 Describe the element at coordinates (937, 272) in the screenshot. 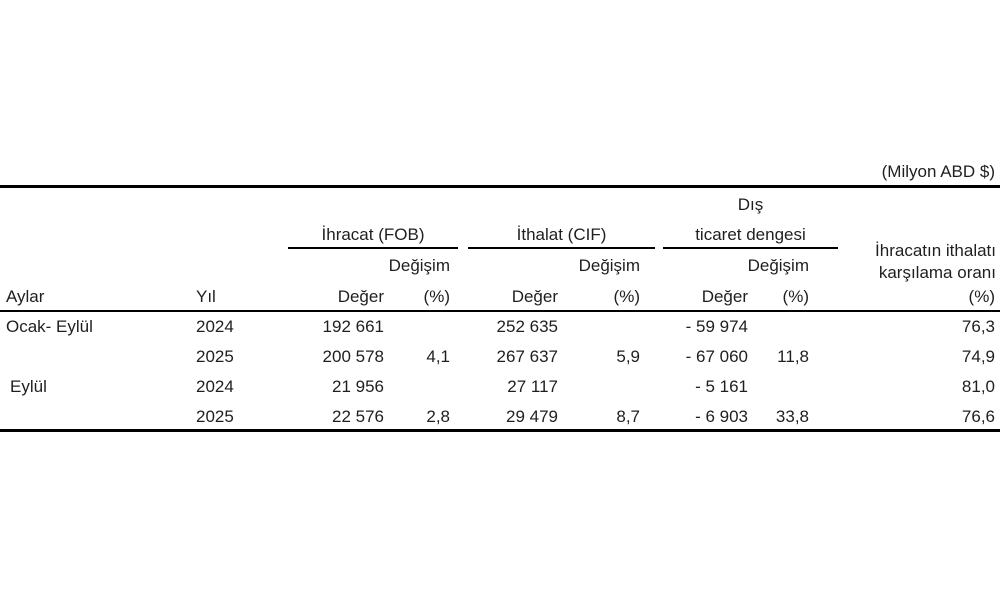

I see `coverage-ratio-header-line2: karşılama oranı` at that location.